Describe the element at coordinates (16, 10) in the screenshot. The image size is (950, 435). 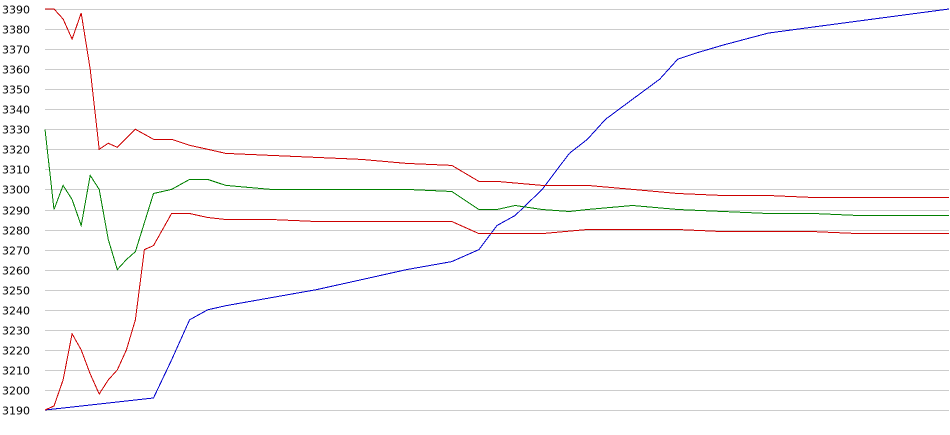
I see `y-tick-label: 3390` at that location.